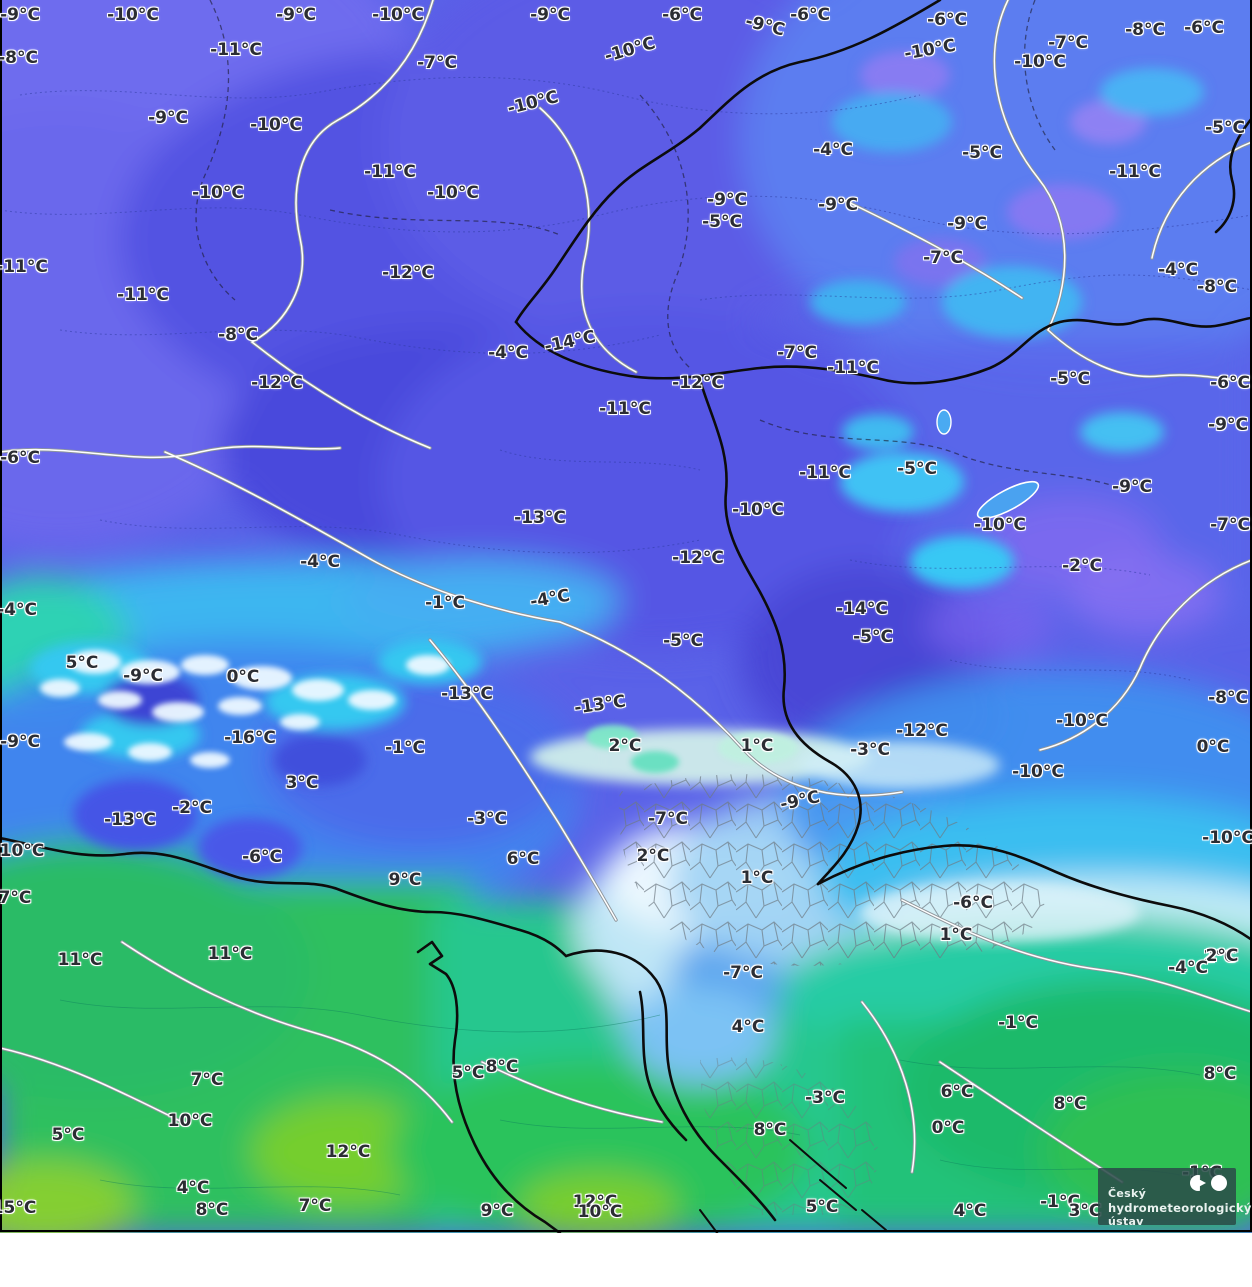  I want to click on chmi-logo-circle-notch-icon, so click(1198, 1183).